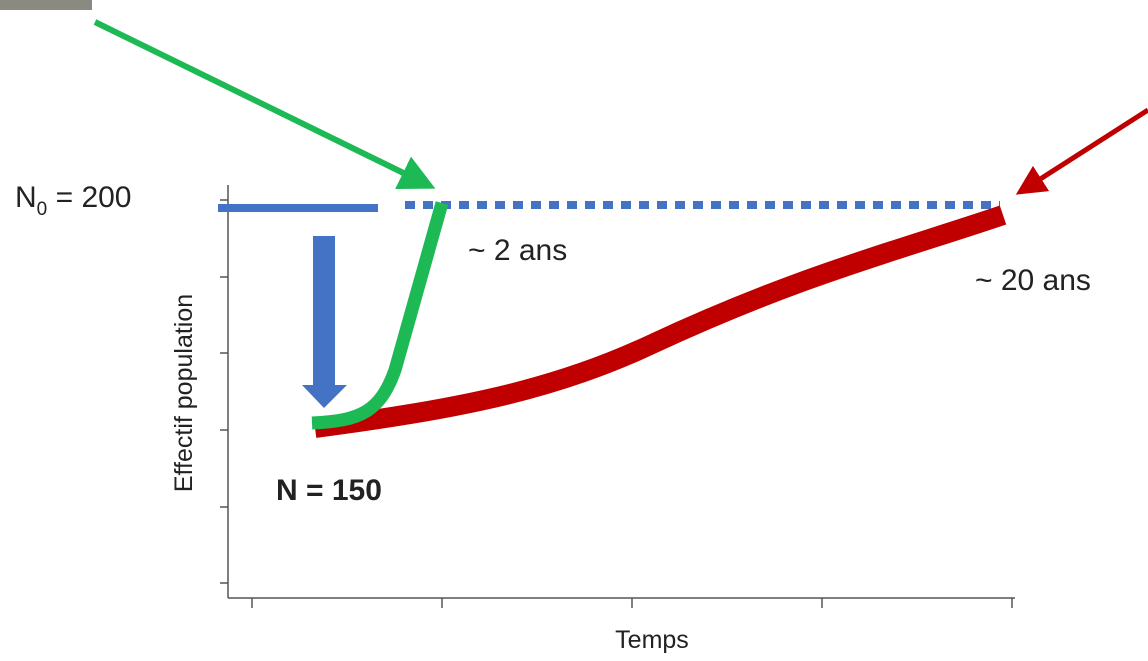  I want to click on slow-label: ~ 20 ans, so click(1033, 280).